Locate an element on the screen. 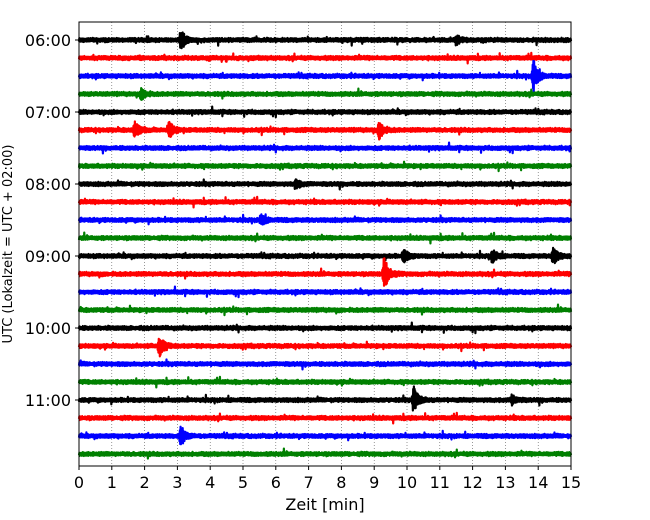 The image size is (650, 520). y-tick-label: 09:00 is located at coordinates (48, 256).